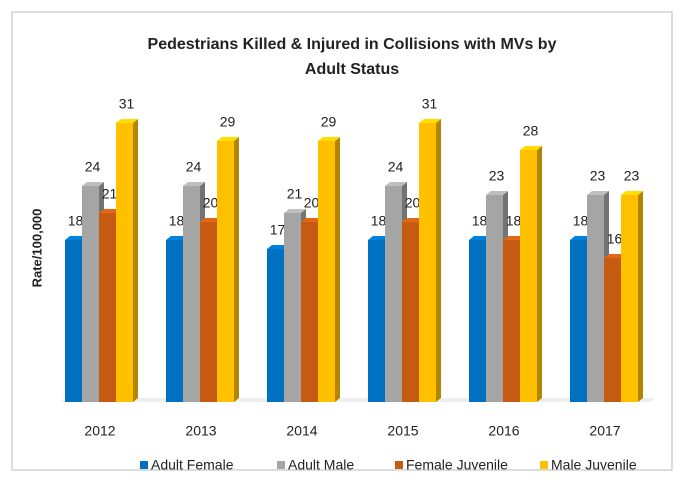 This screenshot has height=482, width=683. Describe the element at coordinates (36, 248) in the screenshot. I see `y-axis-label: Rate/100,000` at that location.